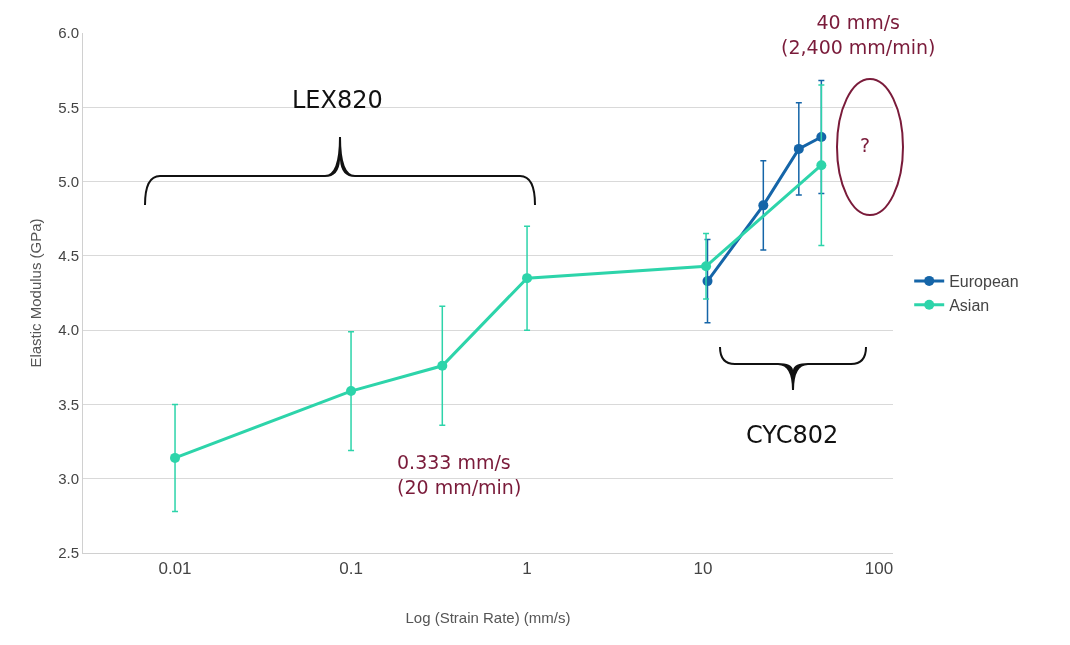  Describe the element at coordinates (984, 282) in the screenshot. I see `legend-label: European` at that location.